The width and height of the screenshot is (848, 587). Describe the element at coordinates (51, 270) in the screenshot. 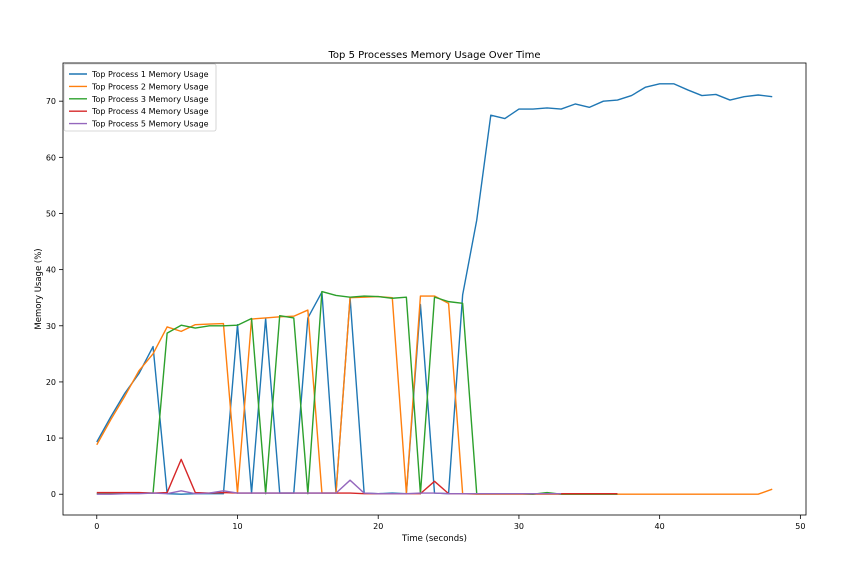

I see `y-tick-label: 40` at that location.